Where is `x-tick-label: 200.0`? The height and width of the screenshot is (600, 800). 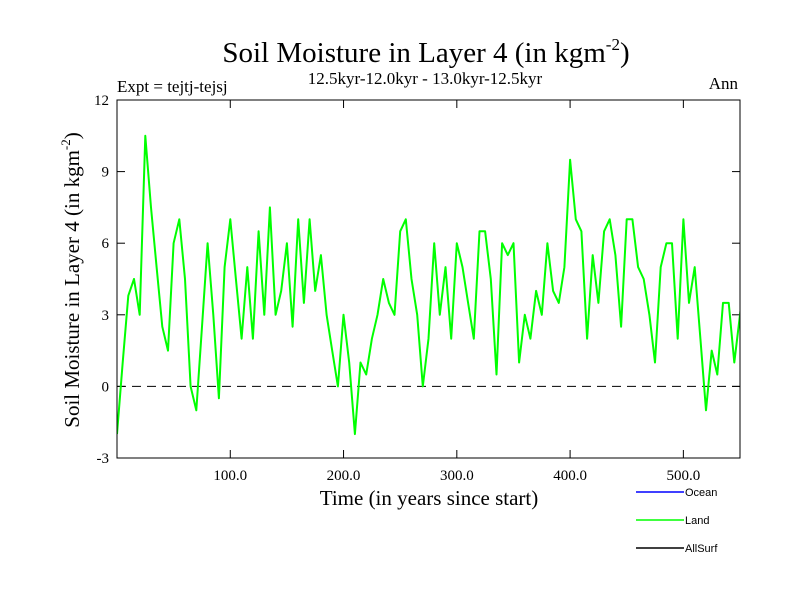
x-tick-label: 200.0 is located at coordinates (344, 476).